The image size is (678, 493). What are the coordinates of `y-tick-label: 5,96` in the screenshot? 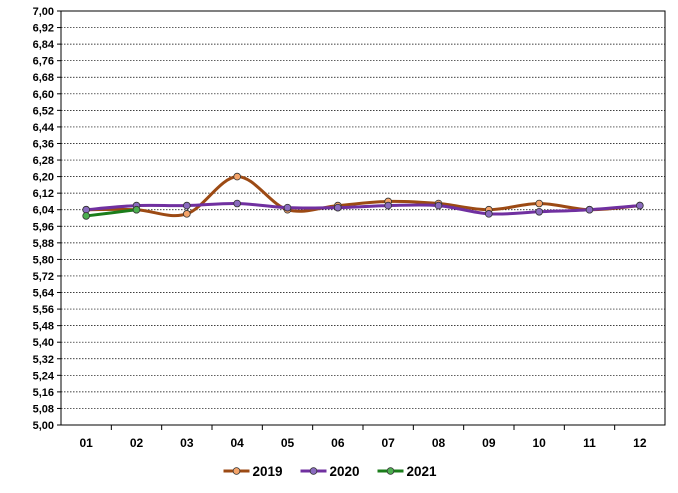 It's located at (43, 227).